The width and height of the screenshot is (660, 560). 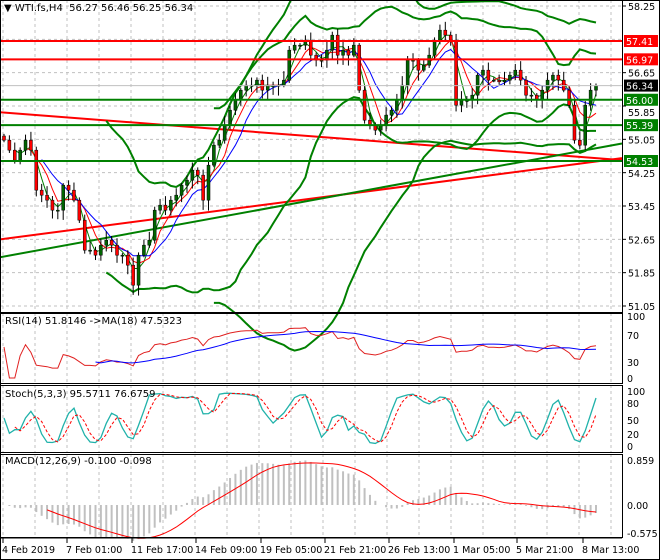 What do you see at coordinates (641, 307) in the screenshot?
I see `price-tick-label: 51.05` at bounding box center [641, 307].